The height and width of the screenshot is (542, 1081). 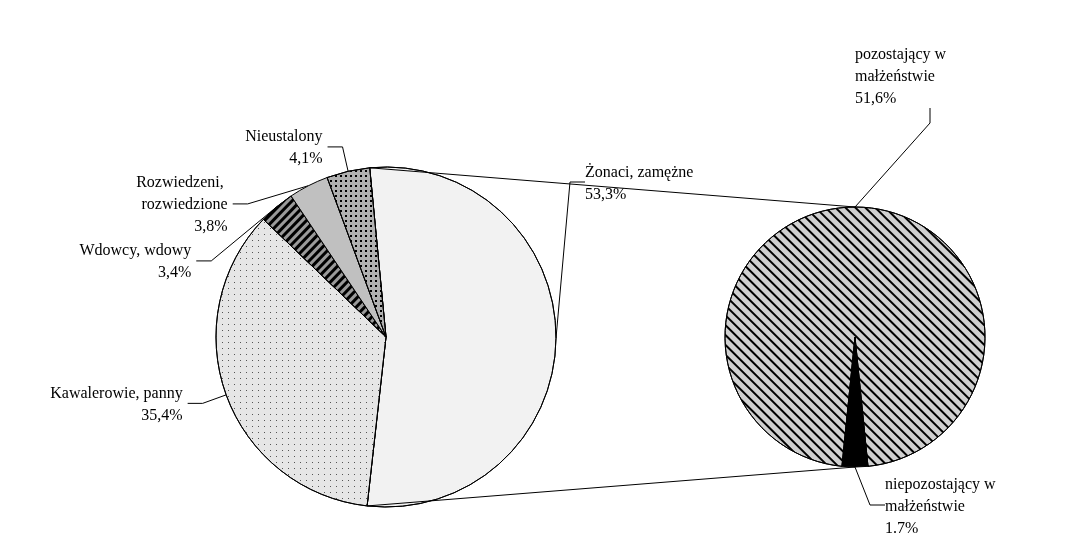 What do you see at coordinates (162, 414) in the screenshot?
I see `data-label: 35,4%` at bounding box center [162, 414].